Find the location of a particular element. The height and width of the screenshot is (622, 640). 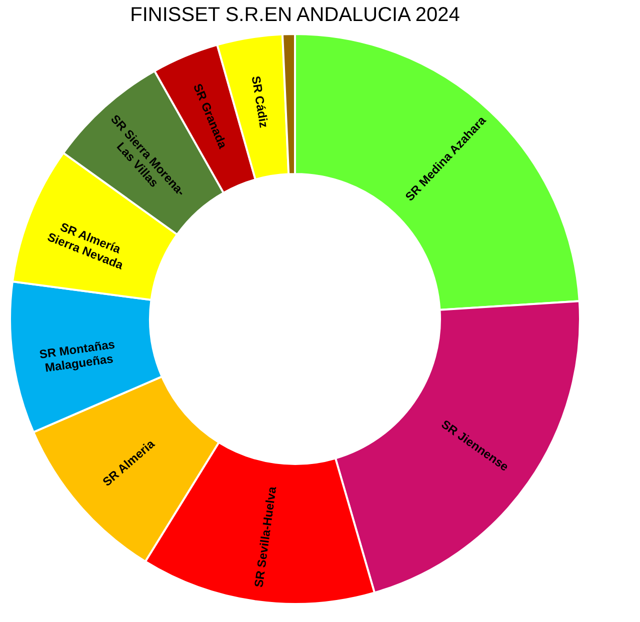

slice-label: SR Montañas Malagueñas is located at coordinates (77, 356).